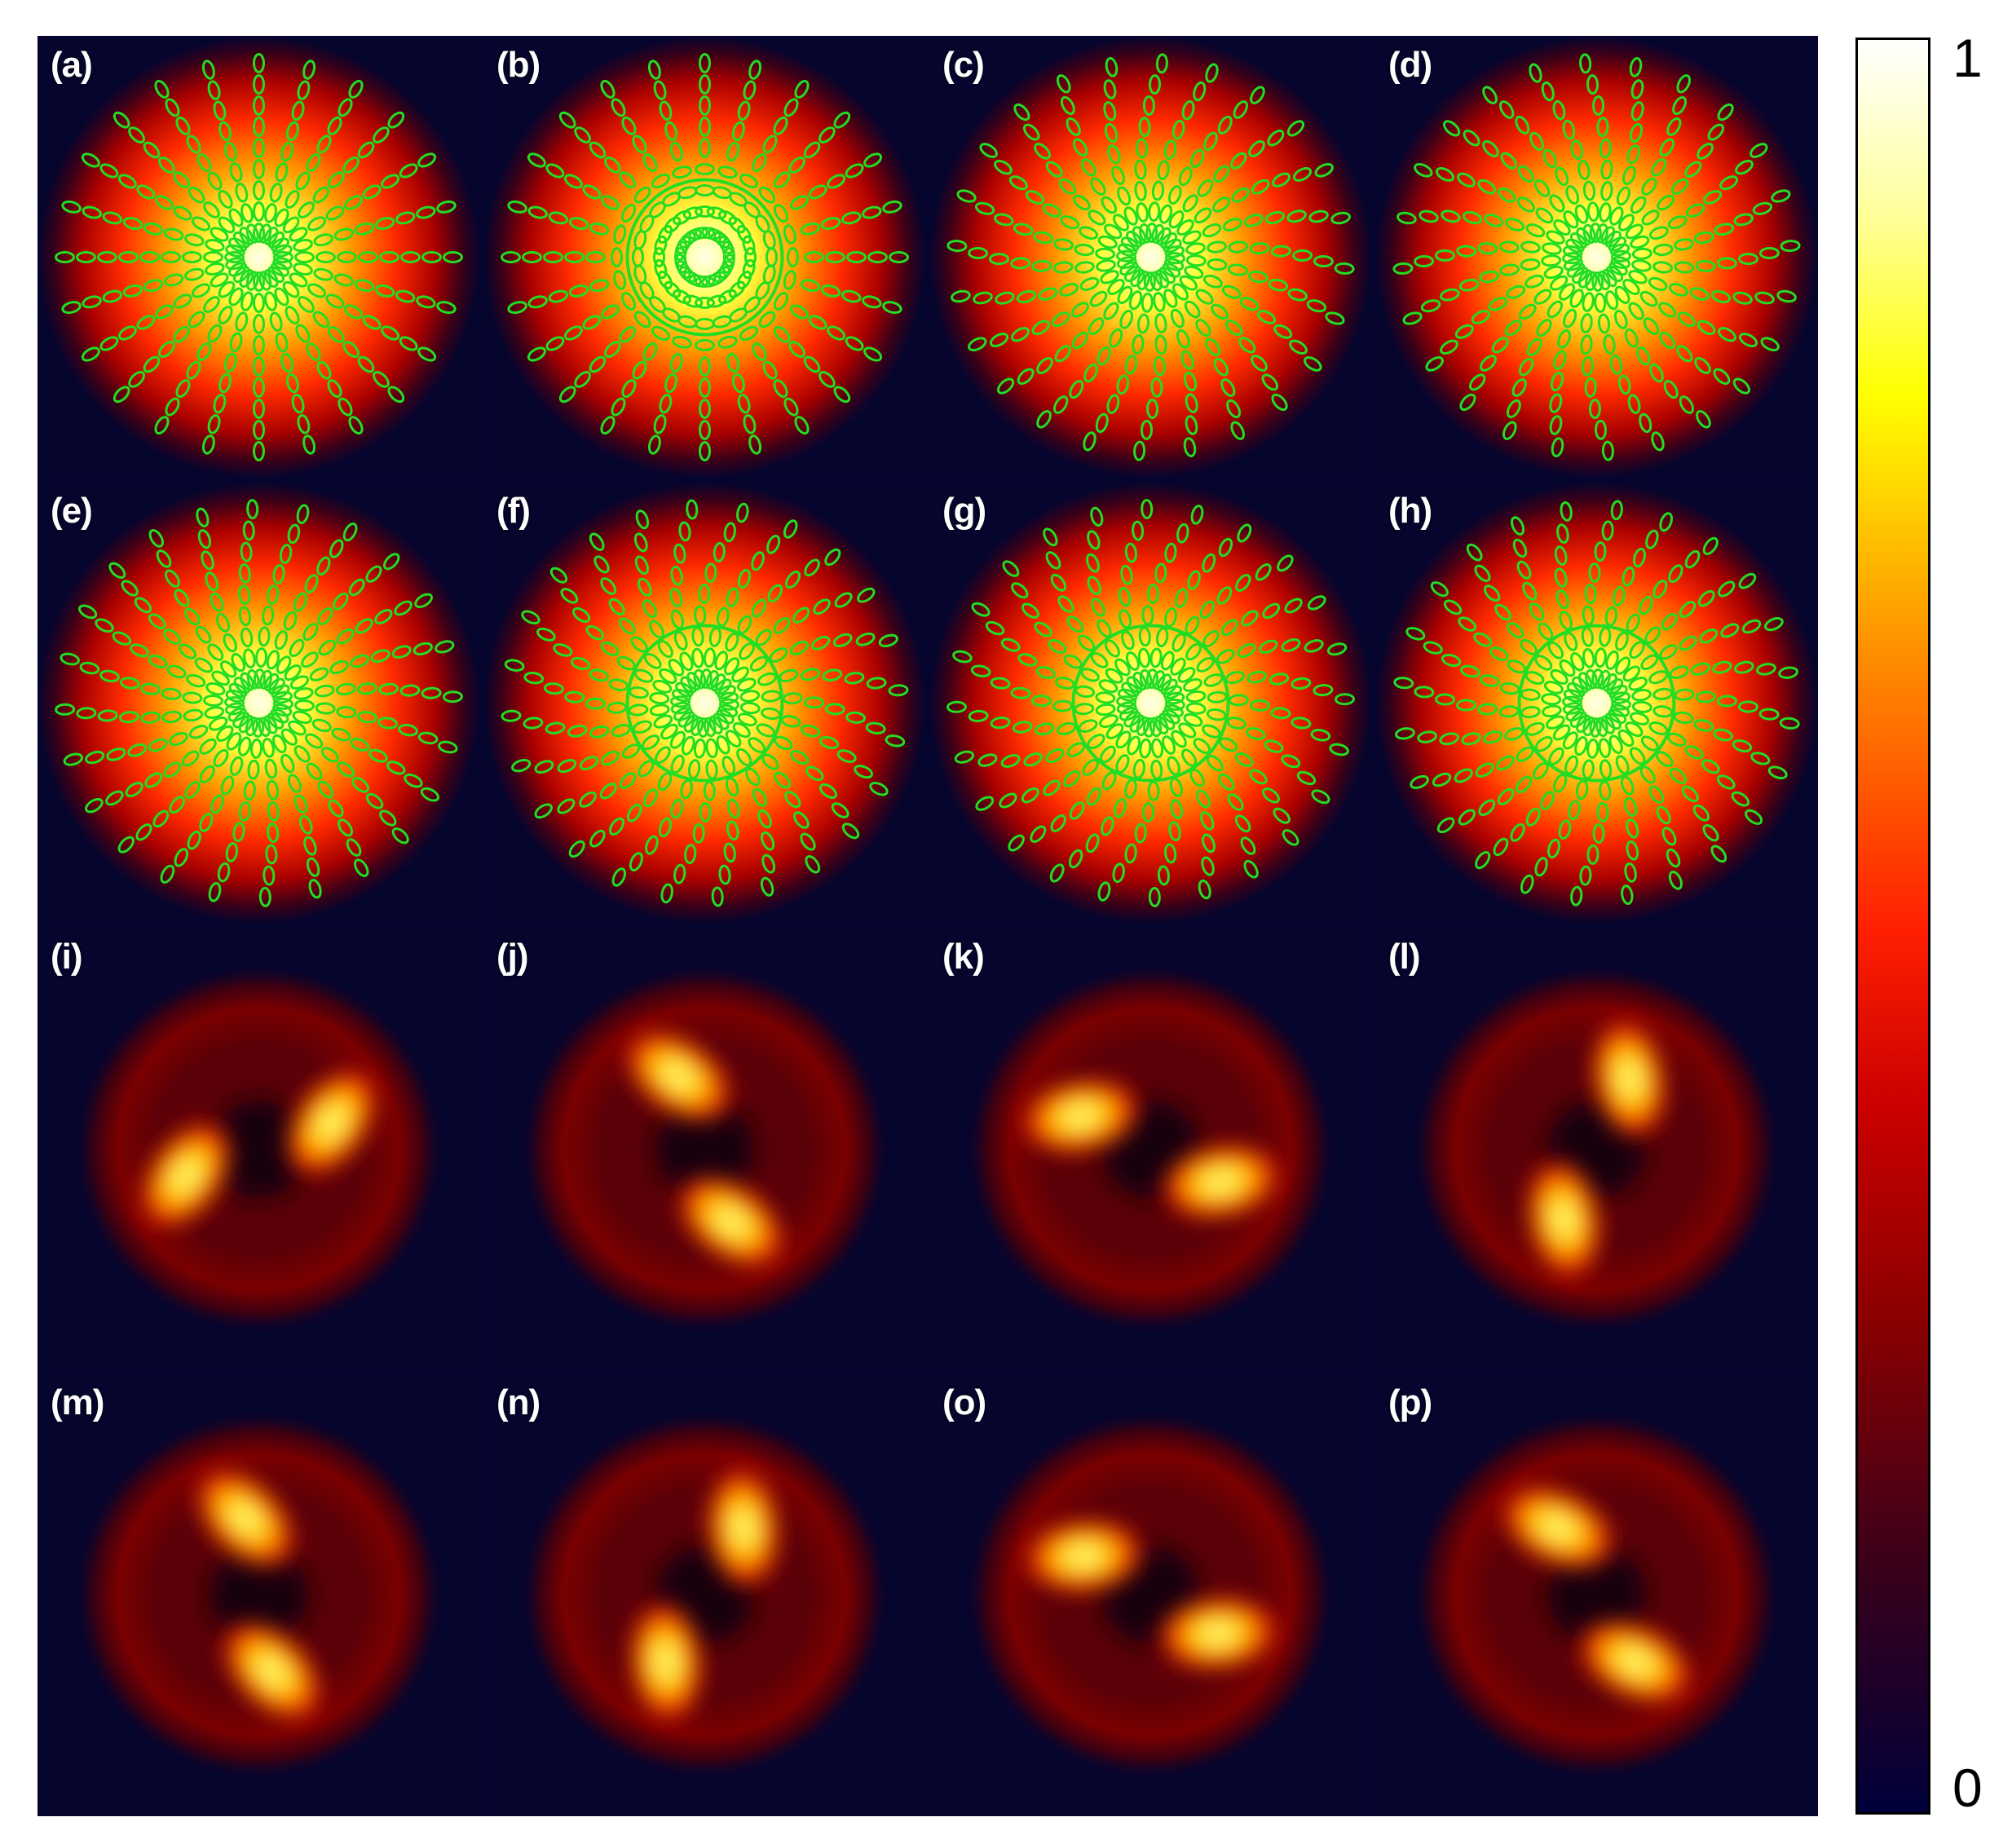 This screenshot has width=2012, height=1848. What do you see at coordinates (1410, 65) in the screenshot?
I see `panel-label: (d)` at bounding box center [1410, 65].